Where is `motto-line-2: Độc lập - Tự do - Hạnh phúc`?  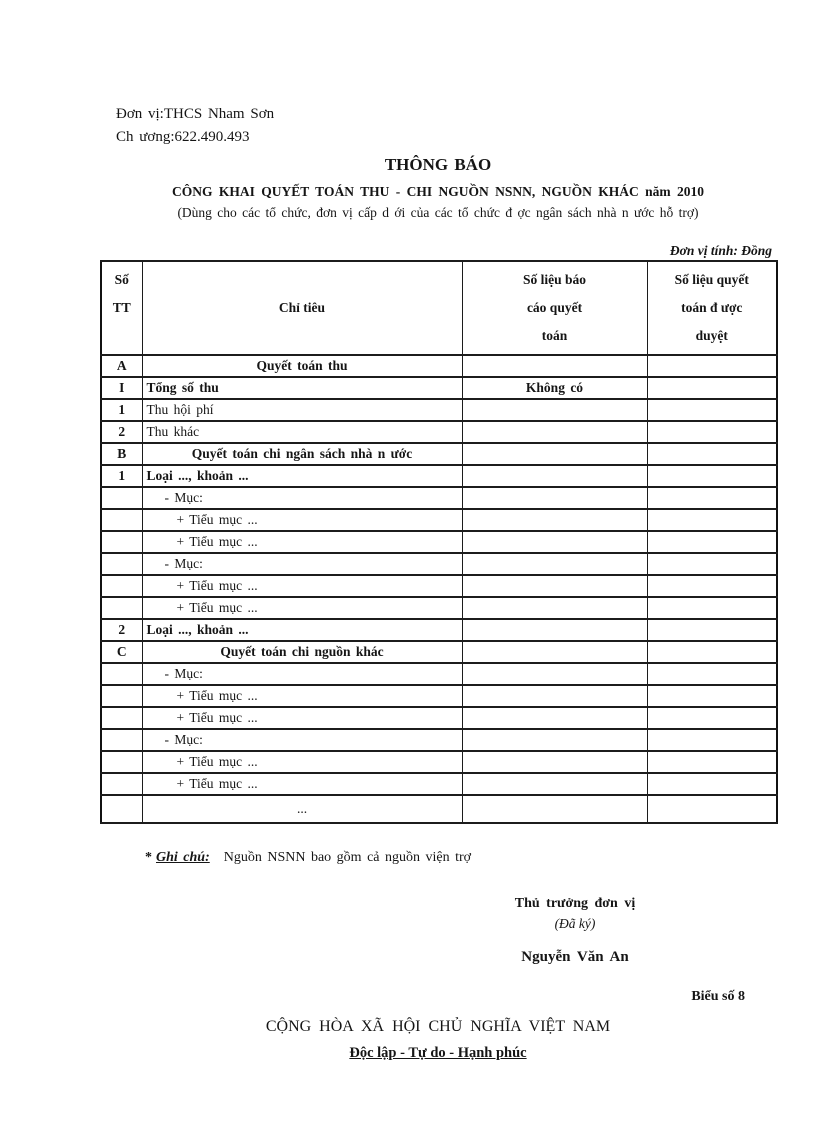
motto-line-2: Độc lập - Tự do - Hạnh phúc is located at coordinates (438, 1053).